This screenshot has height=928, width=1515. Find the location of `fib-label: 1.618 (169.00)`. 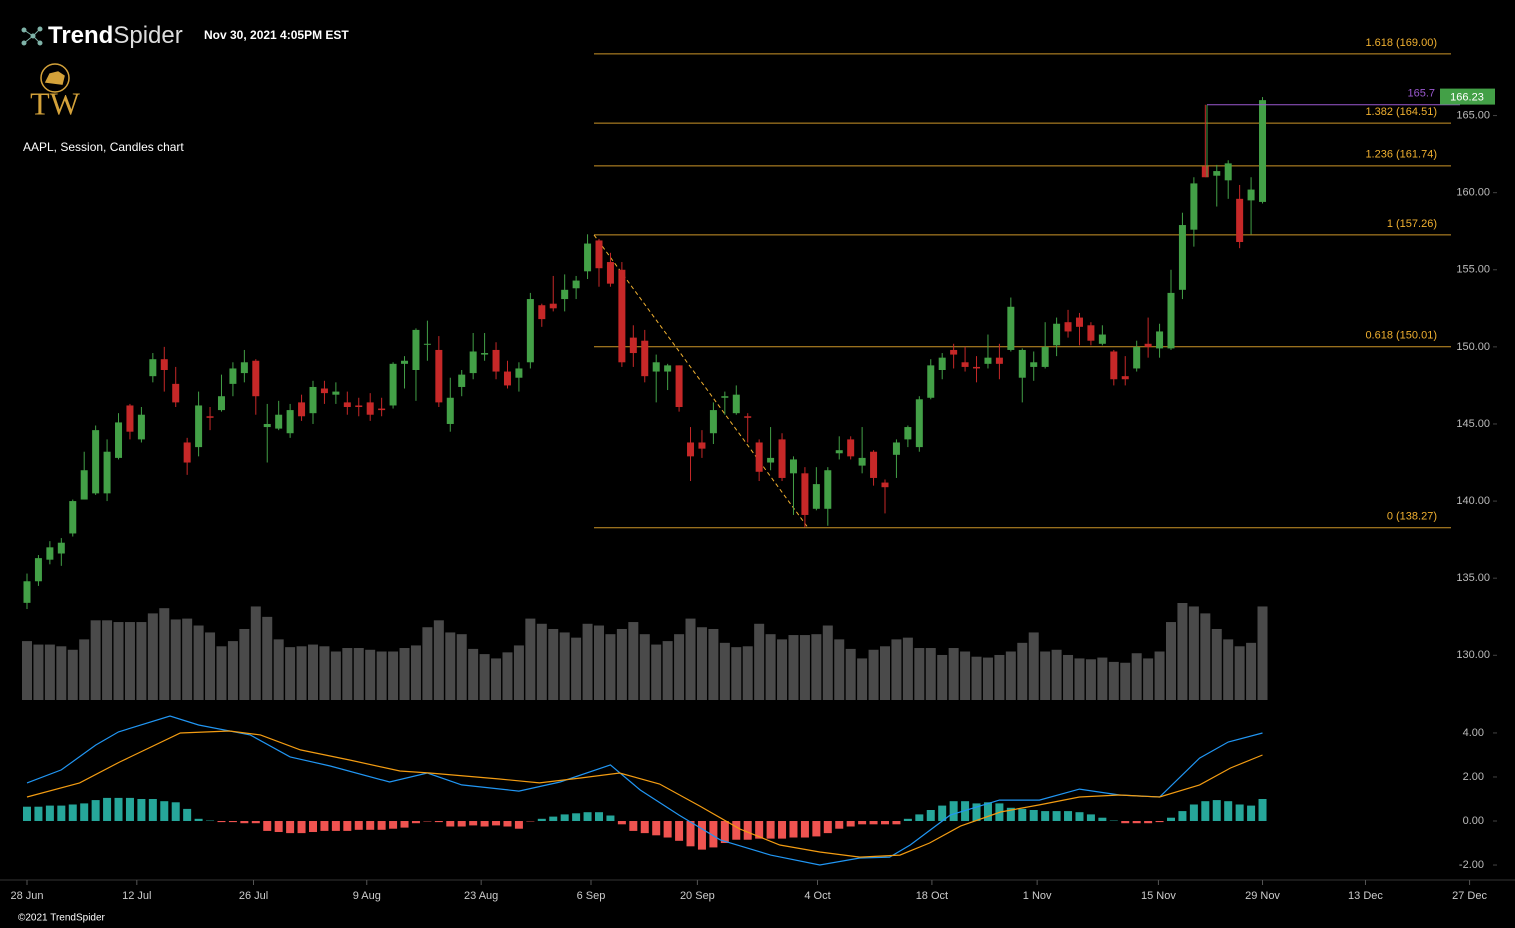

fib-label: 1.618 (169.00) is located at coordinates (1401, 43).